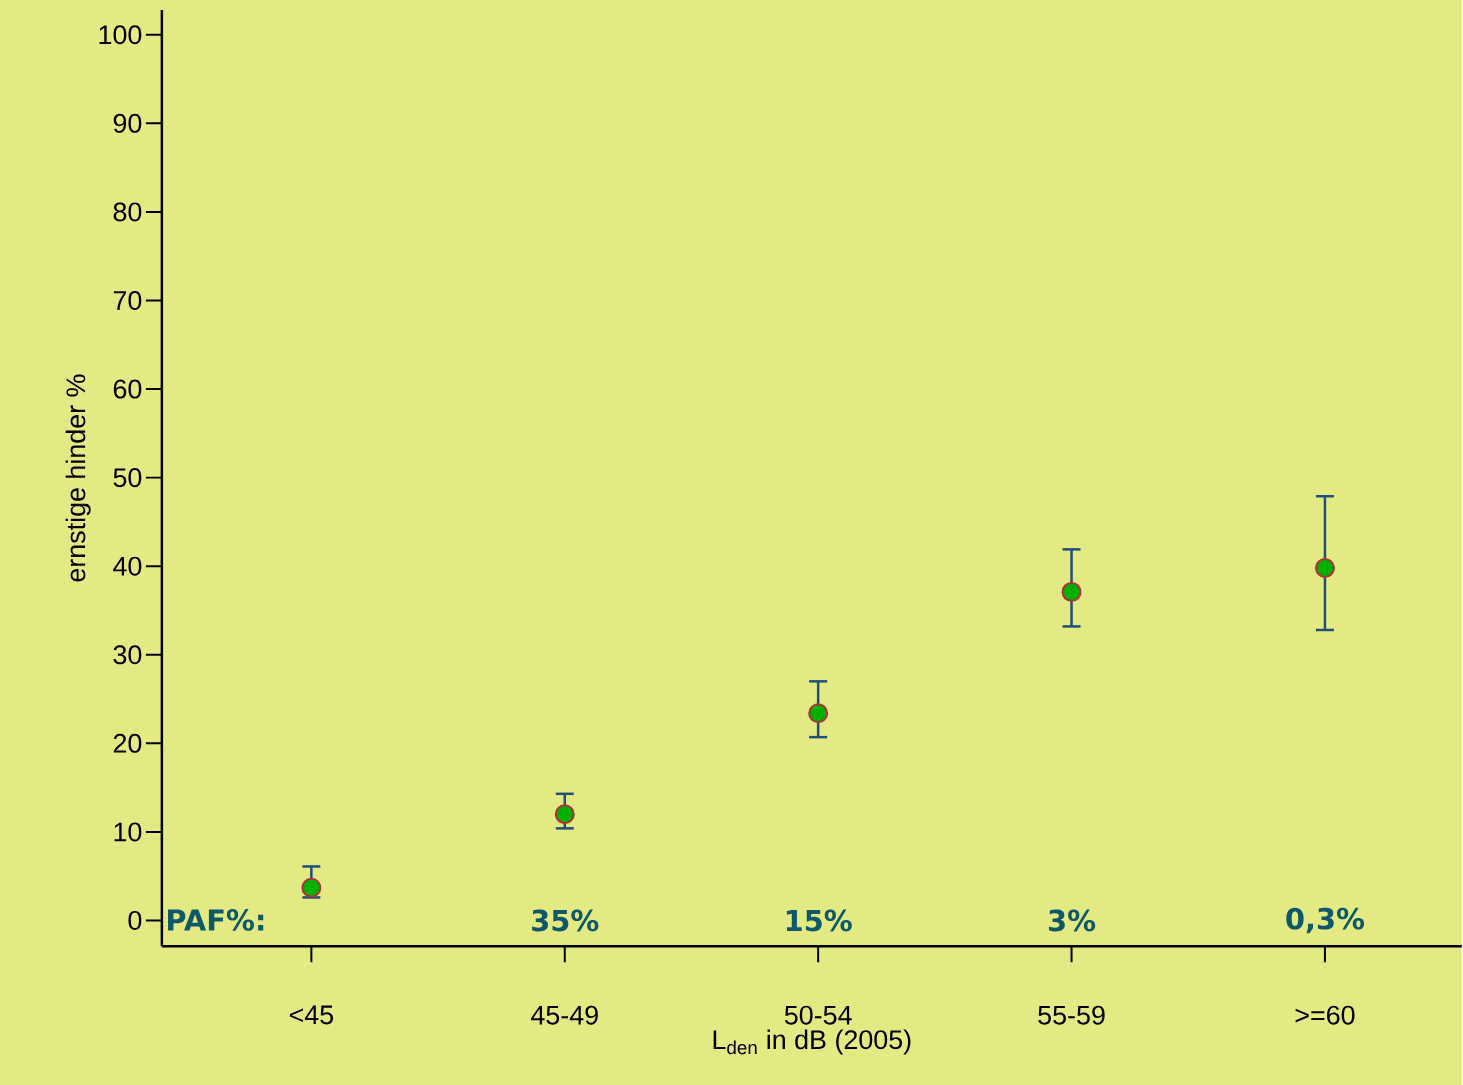 The height and width of the screenshot is (1085, 1463). What do you see at coordinates (127, 389) in the screenshot?
I see `y-tick-label: 60` at bounding box center [127, 389].